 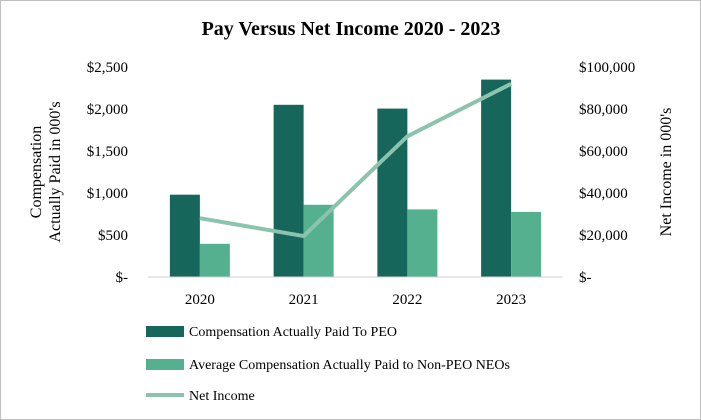 I want to click on right-tick-label: $60,000, so click(x=603, y=152).